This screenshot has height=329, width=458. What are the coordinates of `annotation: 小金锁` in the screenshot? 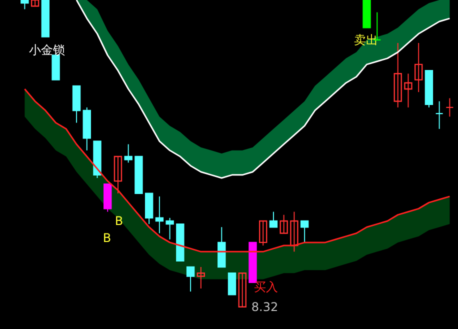 It's located at (47, 50).